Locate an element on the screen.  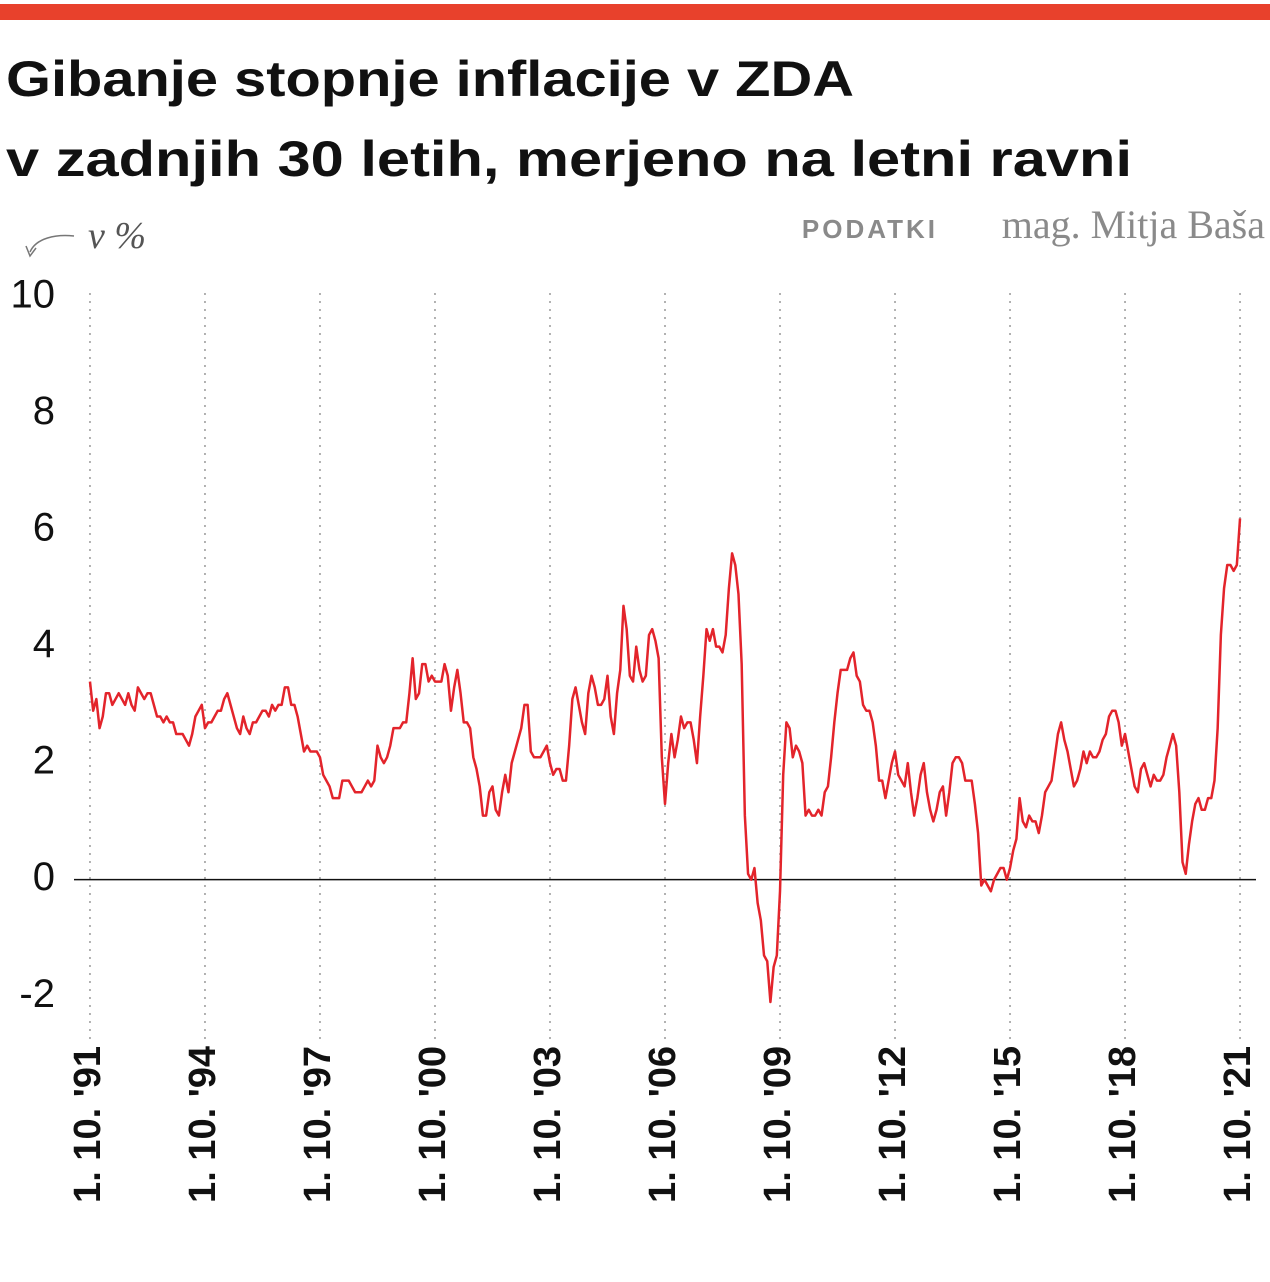
unit-arrow is located at coordinates (50, 246).